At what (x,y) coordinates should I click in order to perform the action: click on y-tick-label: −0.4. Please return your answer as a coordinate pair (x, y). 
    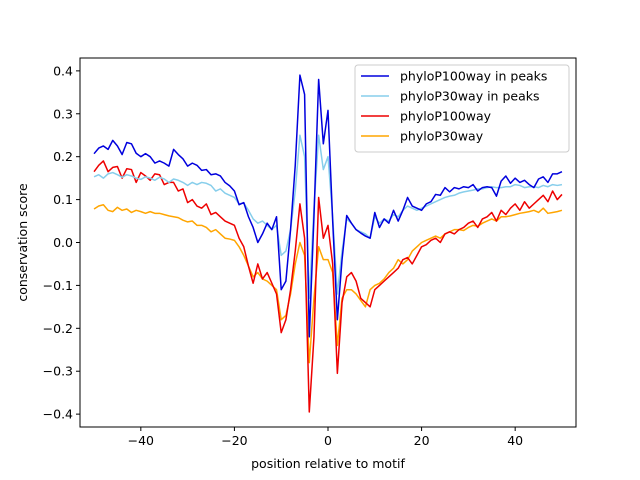
    Looking at the image, I should click on (58, 414).